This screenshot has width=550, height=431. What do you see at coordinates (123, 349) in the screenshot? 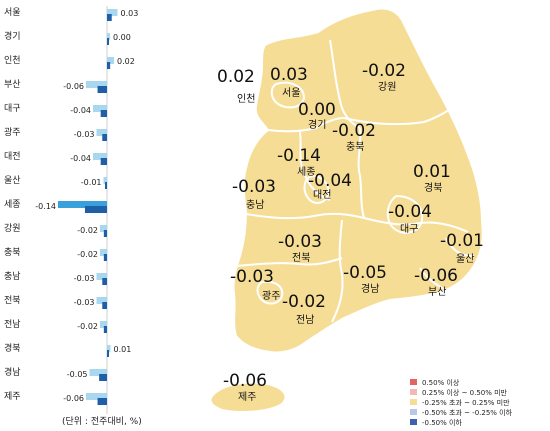
I see `bar-value-label: 0.01` at bounding box center [123, 349].